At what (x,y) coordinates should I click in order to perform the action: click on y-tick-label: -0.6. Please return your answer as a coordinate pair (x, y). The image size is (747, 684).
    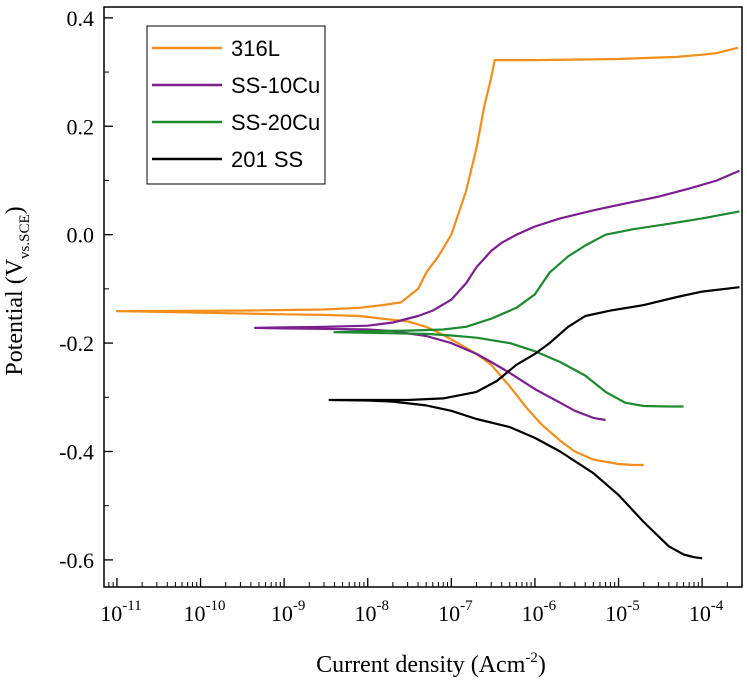
    Looking at the image, I should click on (76, 560).